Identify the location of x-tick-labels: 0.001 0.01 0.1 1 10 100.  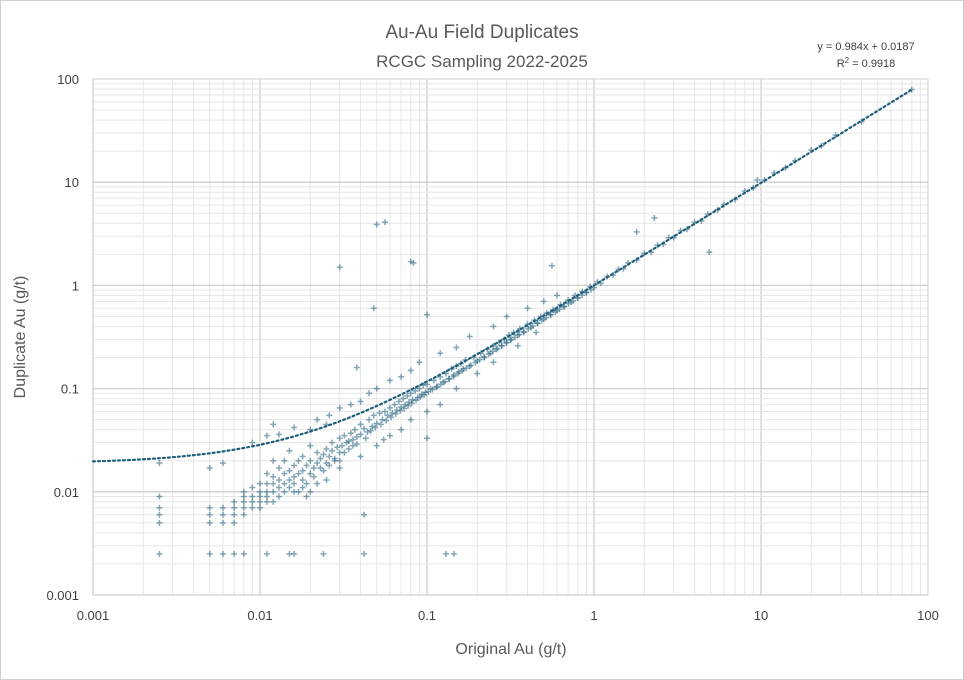
(508, 615).